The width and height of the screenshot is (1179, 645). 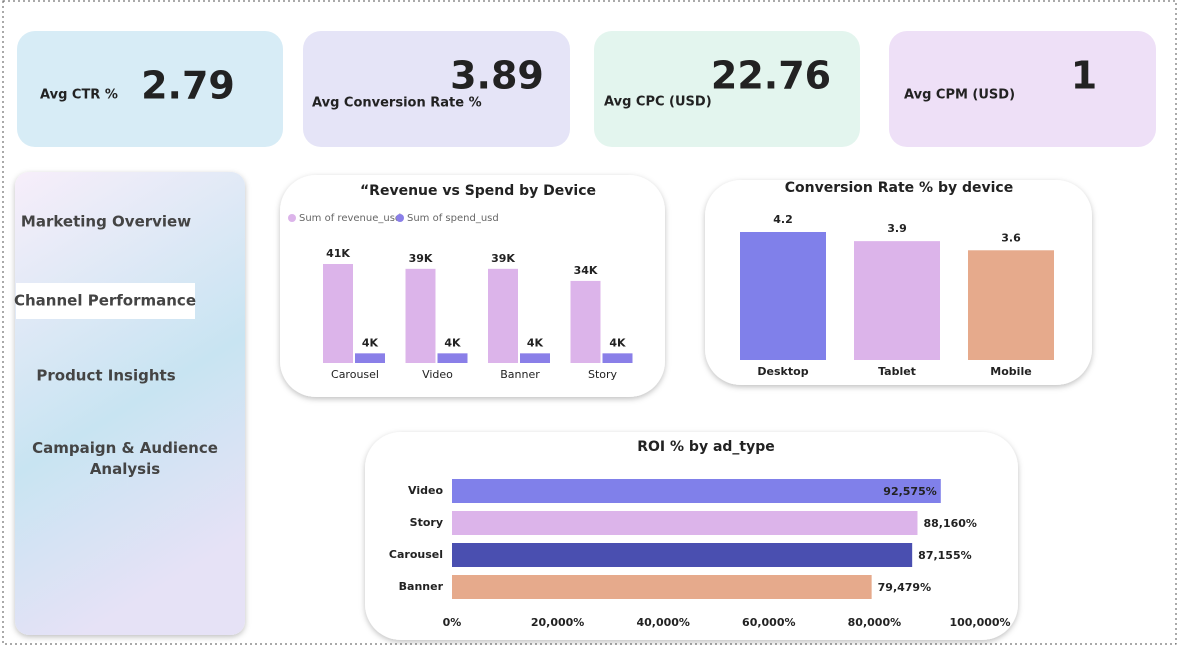 I want to click on value-label: 87,155%, so click(x=944, y=555).